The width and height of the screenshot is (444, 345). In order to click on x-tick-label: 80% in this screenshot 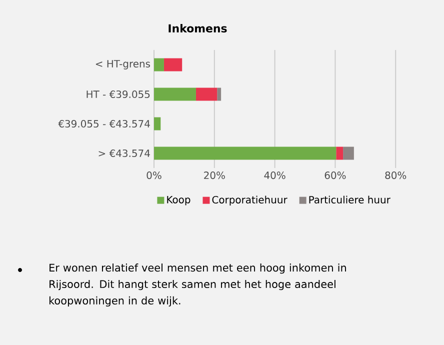, I will do `click(395, 176)`.